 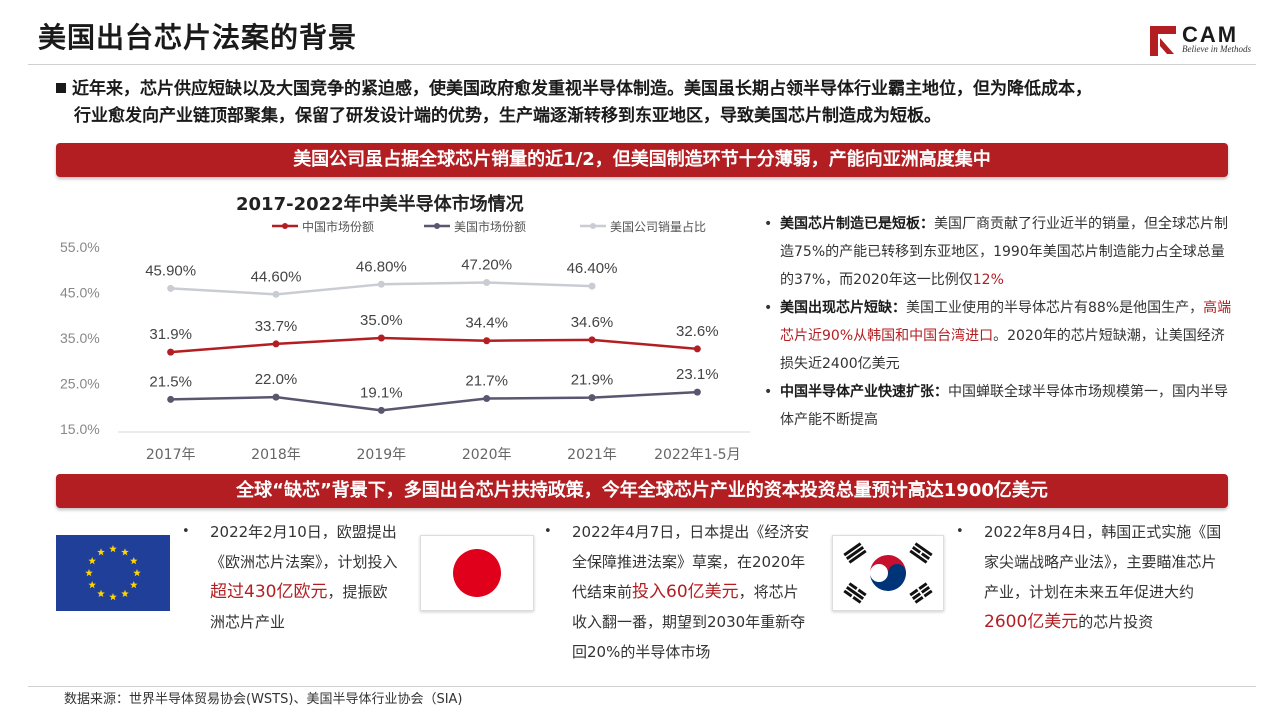 I want to click on data-label: 21.7%, so click(x=486, y=381).